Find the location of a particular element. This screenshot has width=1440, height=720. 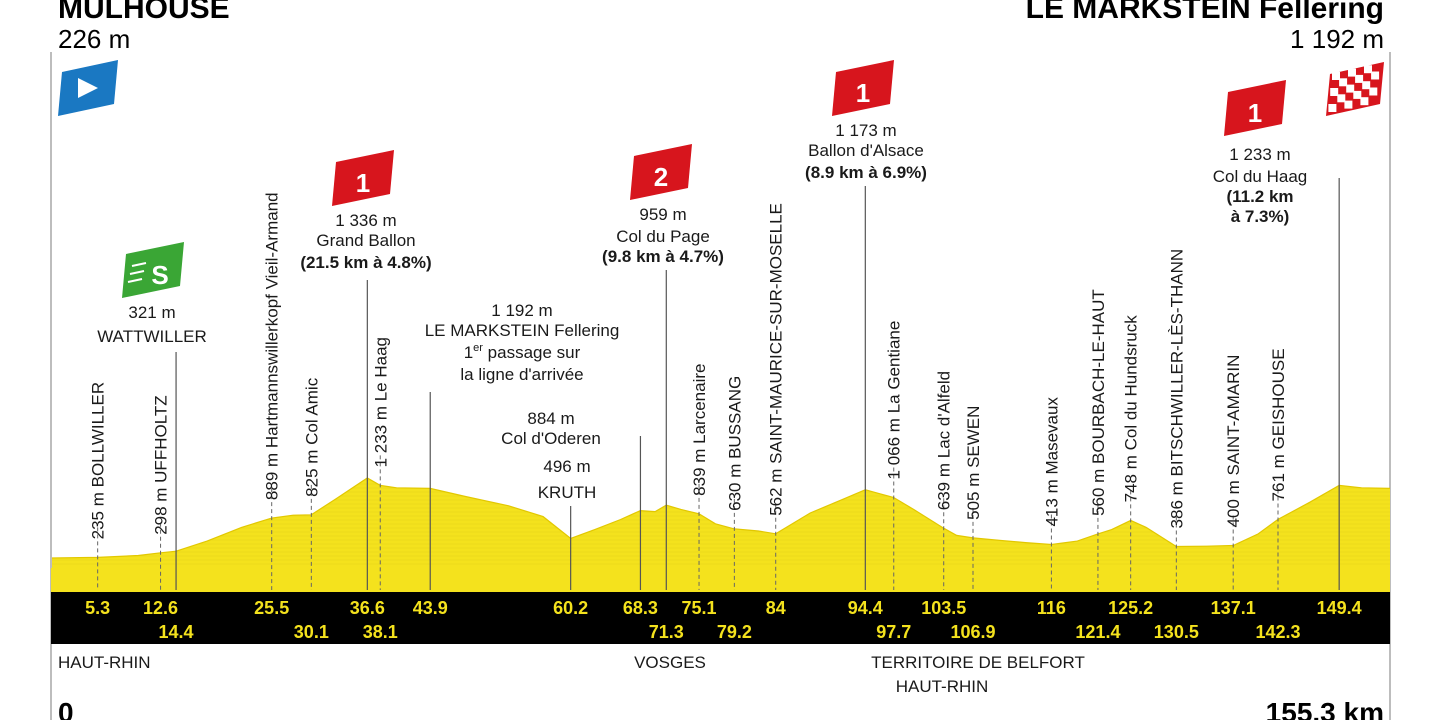

climb-name: Col du Page is located at coordinates (663, 236).